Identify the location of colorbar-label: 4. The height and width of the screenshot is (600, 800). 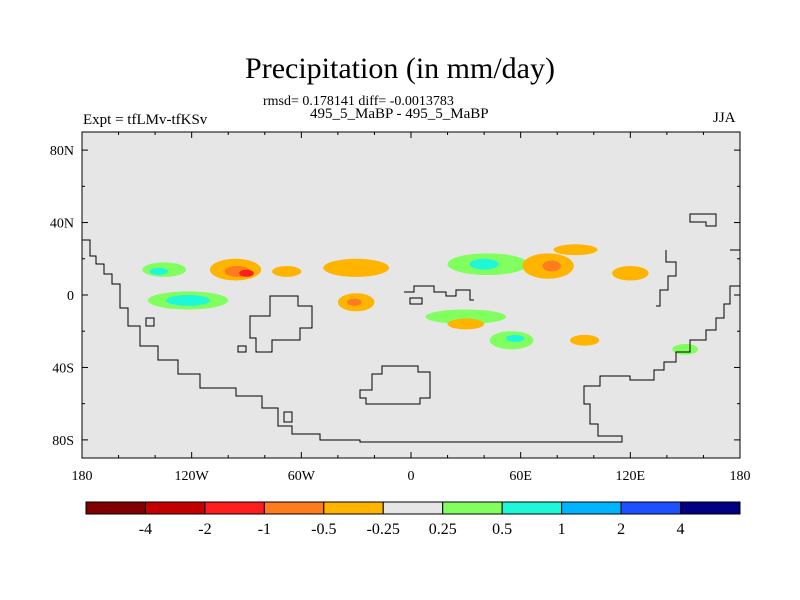
(681, 529).